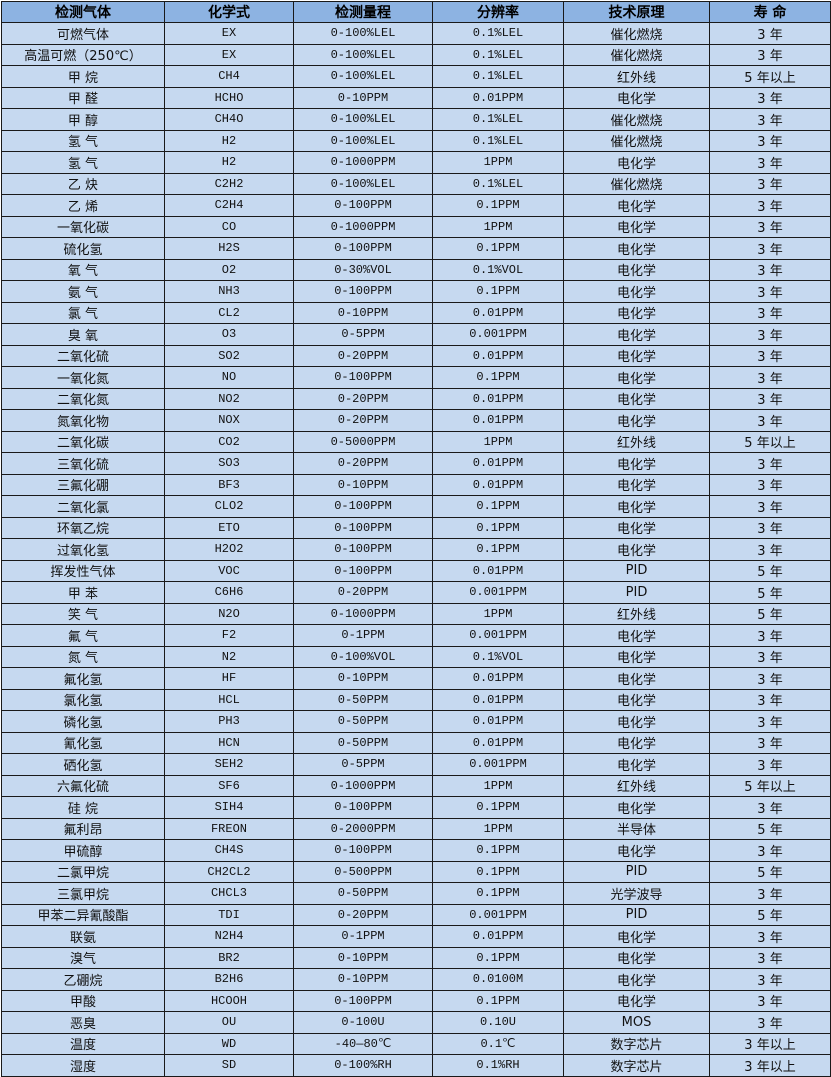 The height and width of the screenshot is (1077, 831). I want to click on cell-range: 0-5PPM, so click(363, 334).